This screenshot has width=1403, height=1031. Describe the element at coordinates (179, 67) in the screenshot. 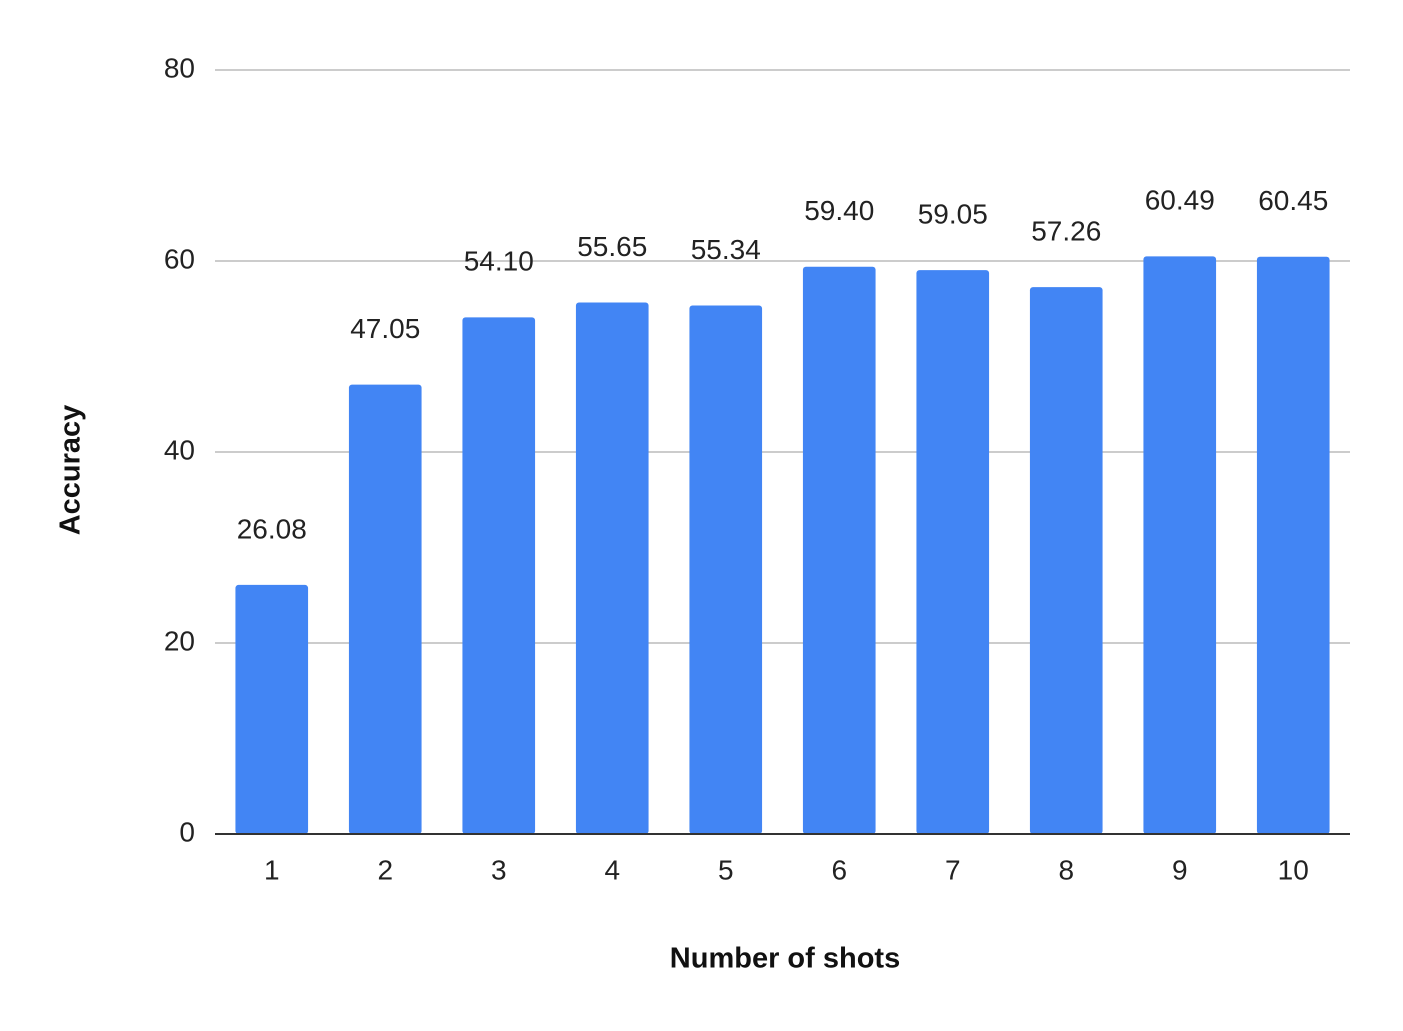

I see `y-tick-label: 80` at that location.